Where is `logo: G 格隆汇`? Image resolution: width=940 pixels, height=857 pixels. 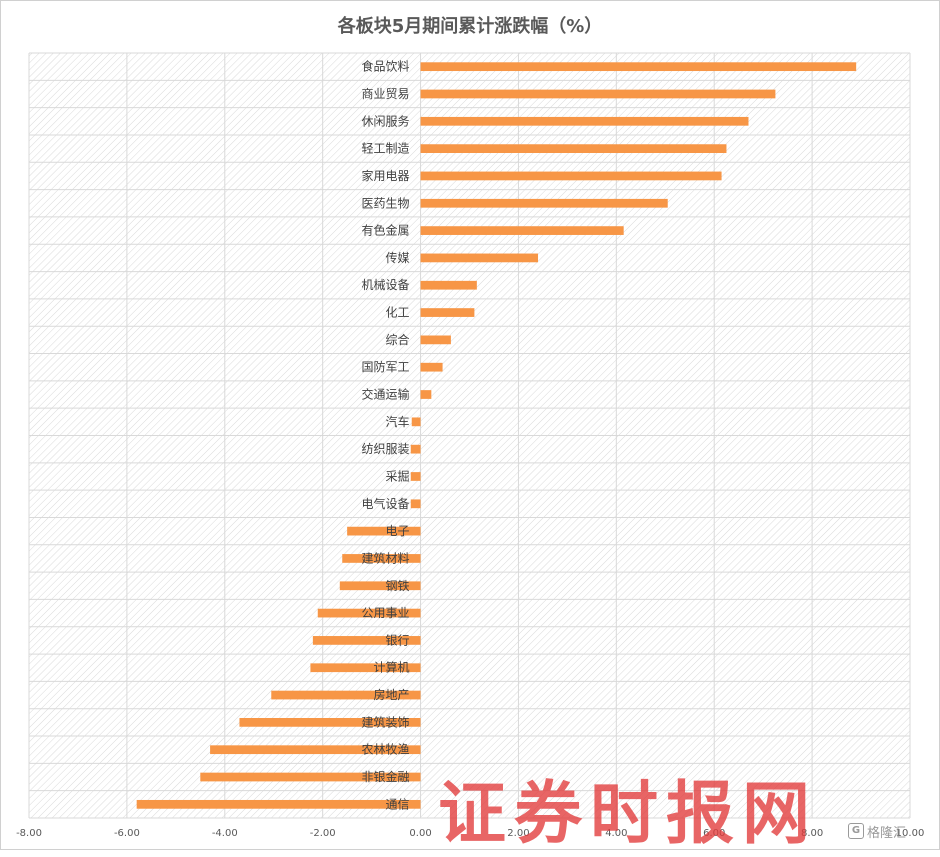
logo: G 格隆汇 is located at coordinates (877, 831).